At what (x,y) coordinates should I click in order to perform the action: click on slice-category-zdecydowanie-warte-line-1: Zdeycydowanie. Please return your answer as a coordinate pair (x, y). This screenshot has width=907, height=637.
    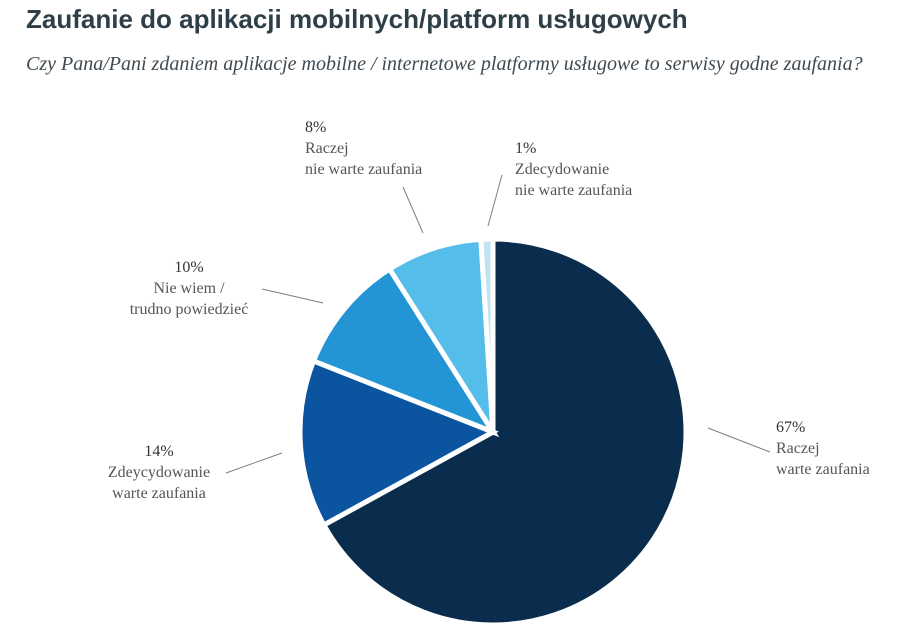
    Looking at the image, I should click on (159, 472).